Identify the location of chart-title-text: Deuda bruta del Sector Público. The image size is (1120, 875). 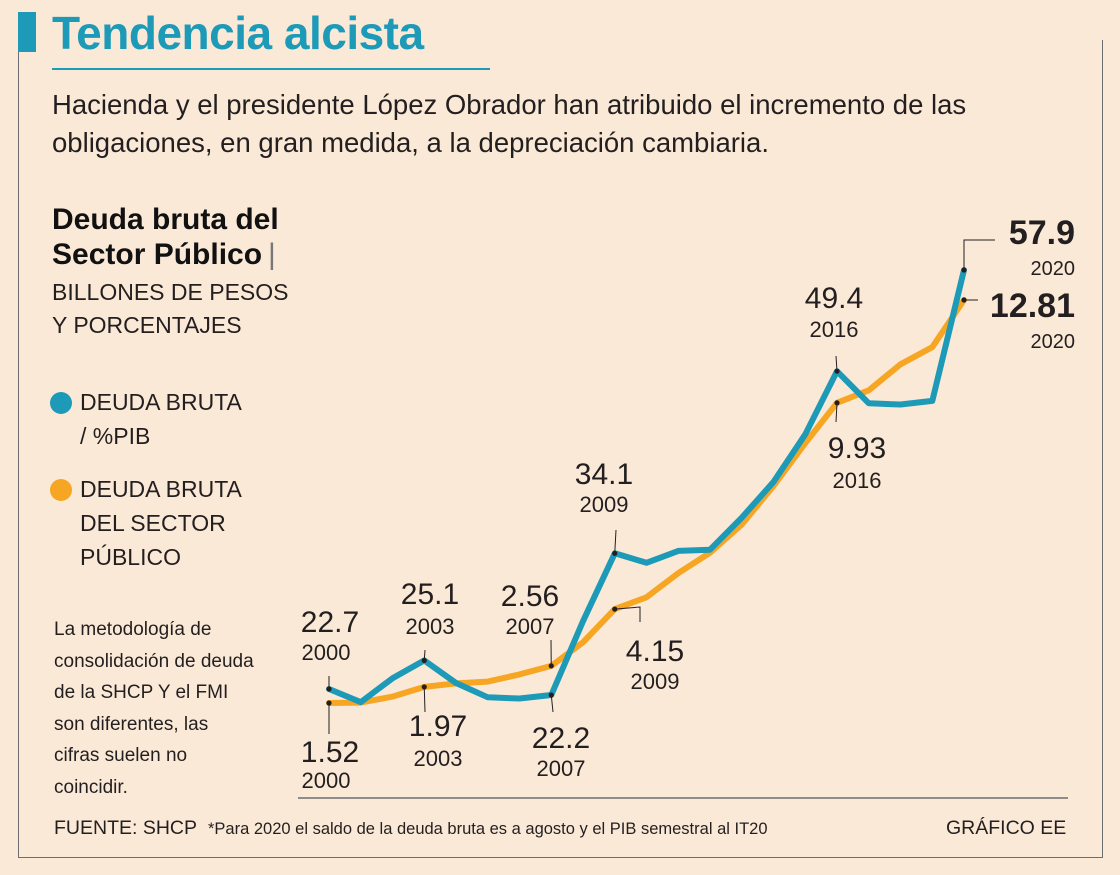
(165, 237).